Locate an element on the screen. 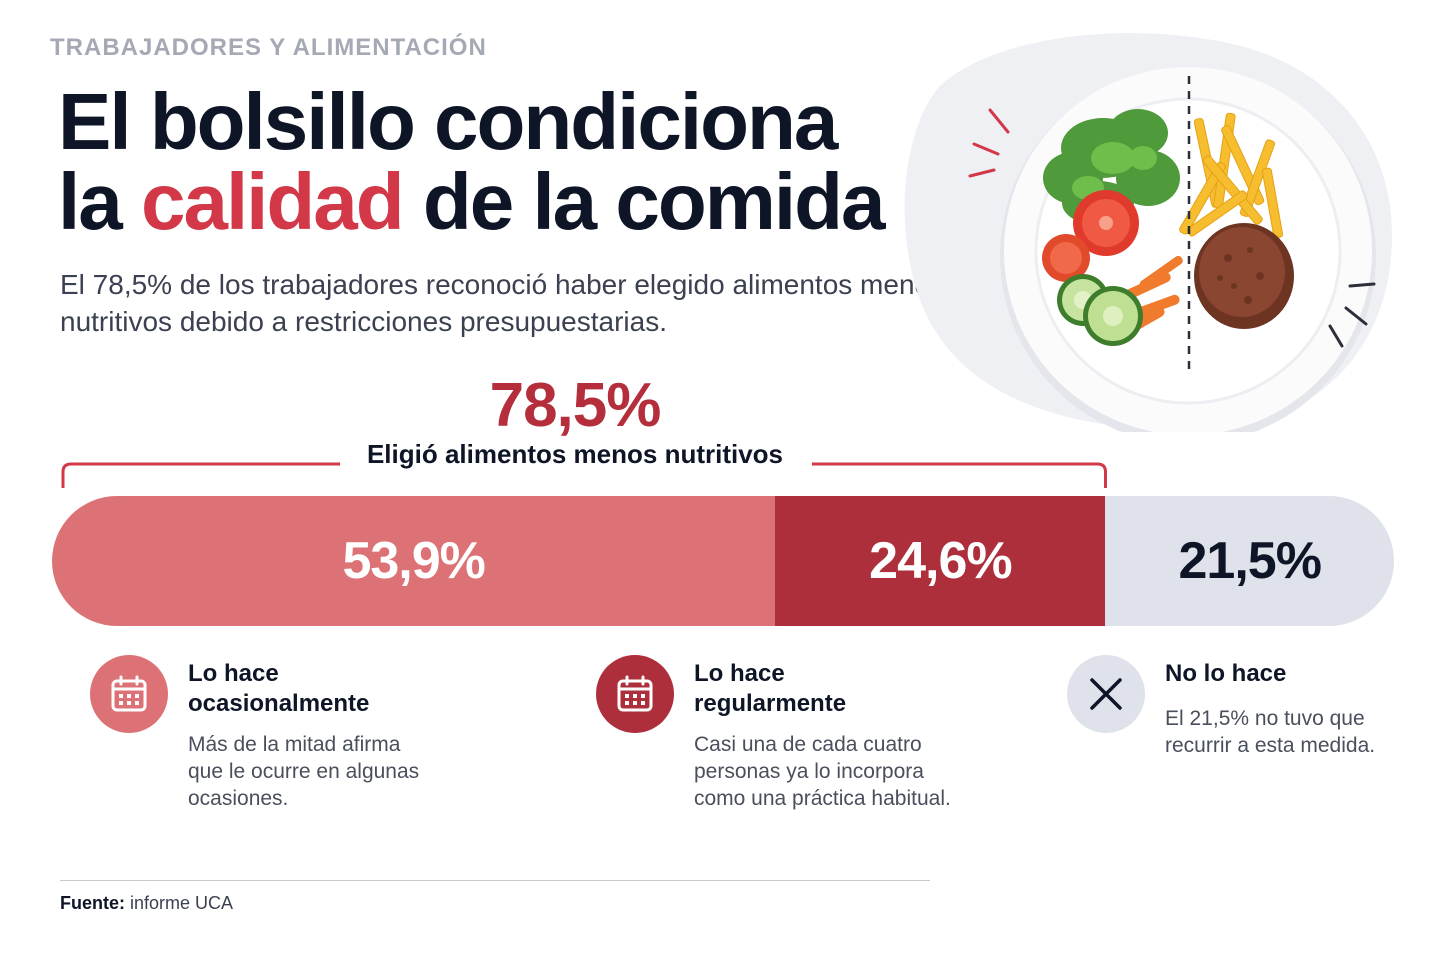  legend-description-line: Casi una de cada cuatro is located at coordinates (808, 744).